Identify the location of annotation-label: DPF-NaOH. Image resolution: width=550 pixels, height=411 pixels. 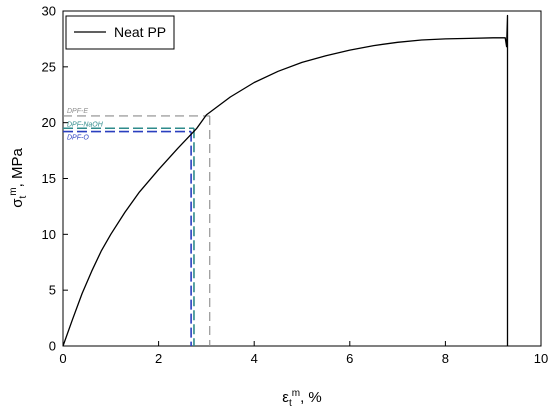
(85, 124).